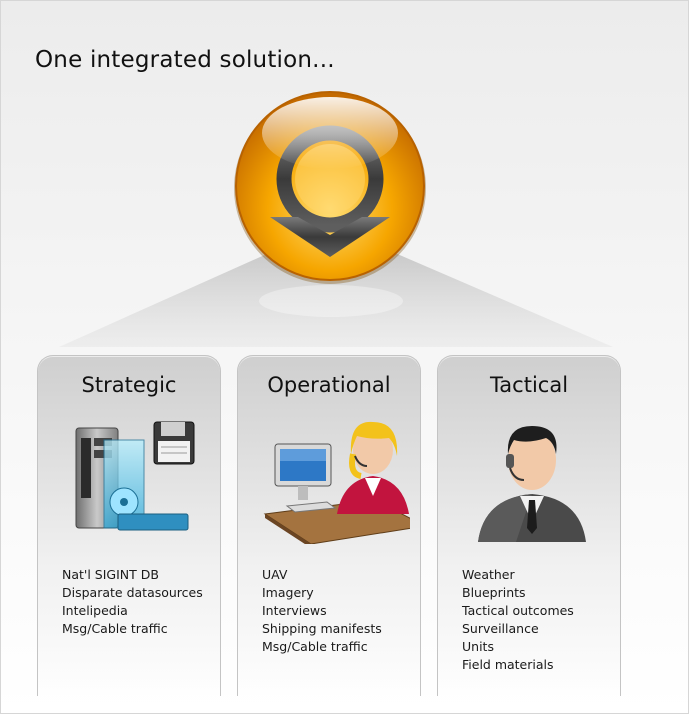 The width and height of the screenshot is (689, 714). What do you see at coordinates (478, 646) in the screenshot?
I see `list-item: Units` at bounding box center [478, 646].